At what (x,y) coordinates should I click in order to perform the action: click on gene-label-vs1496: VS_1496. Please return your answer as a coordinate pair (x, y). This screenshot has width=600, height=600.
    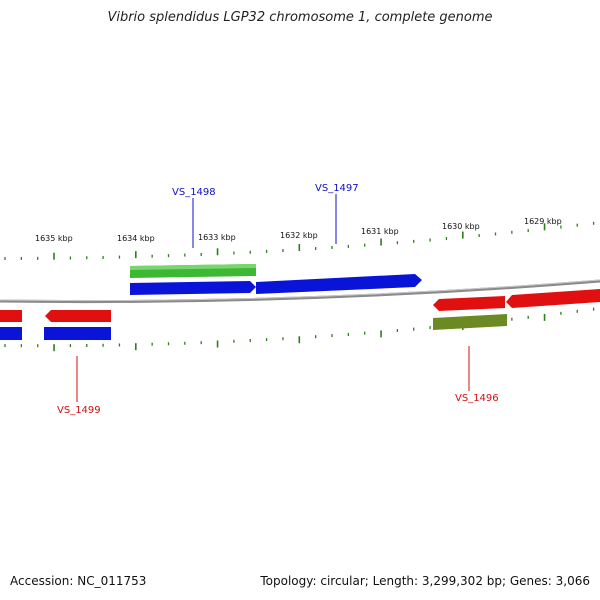
    Looking at the image, I should click on (477, 398).